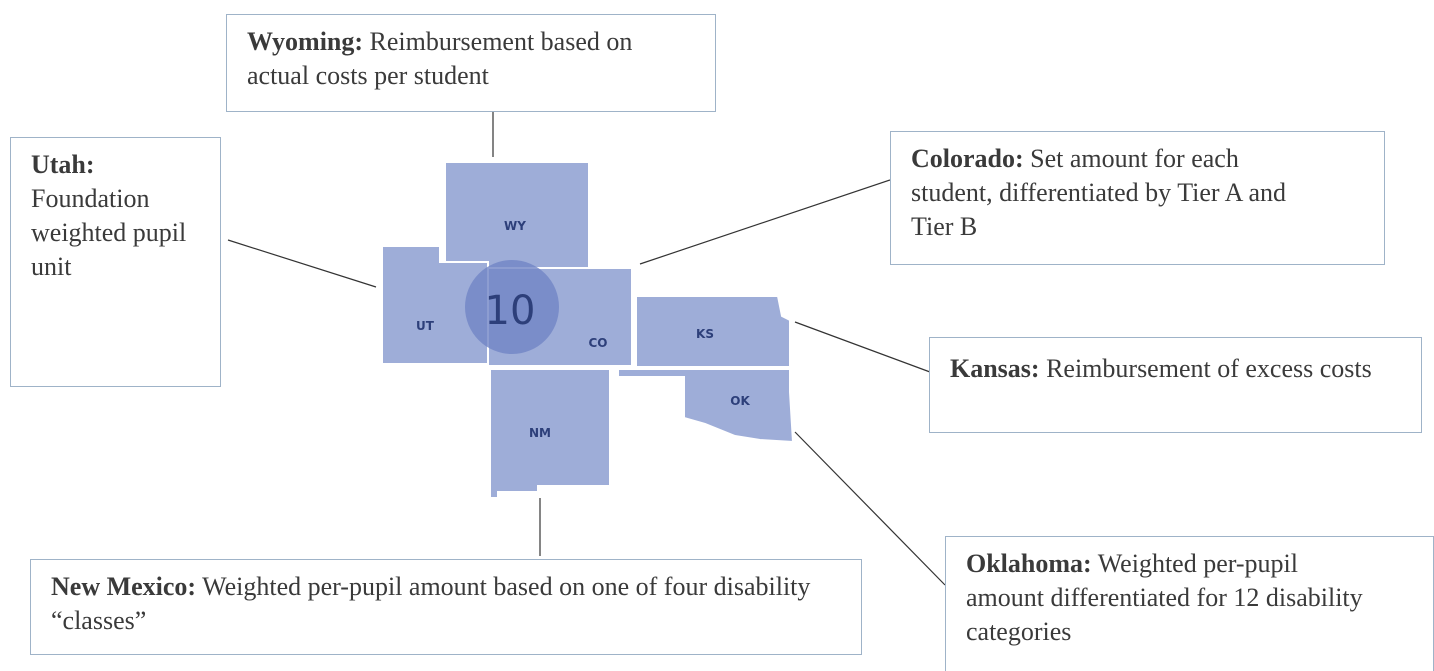 This screenshot has height=671, width=1434. What do you see at coordinates (435, 305) in the screenshot?
I see `state-ut` at bounding box center [435, 305].